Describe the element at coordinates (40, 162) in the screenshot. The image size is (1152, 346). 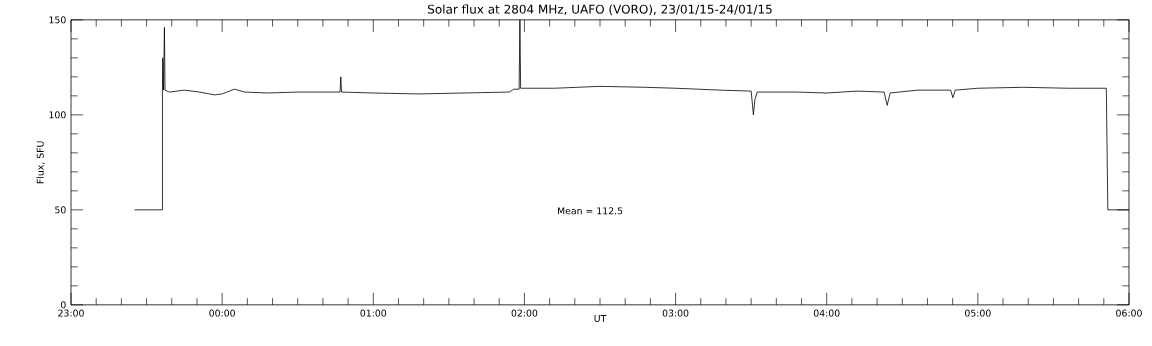
I see `y-axis-title: Flux, SFU` at that location.